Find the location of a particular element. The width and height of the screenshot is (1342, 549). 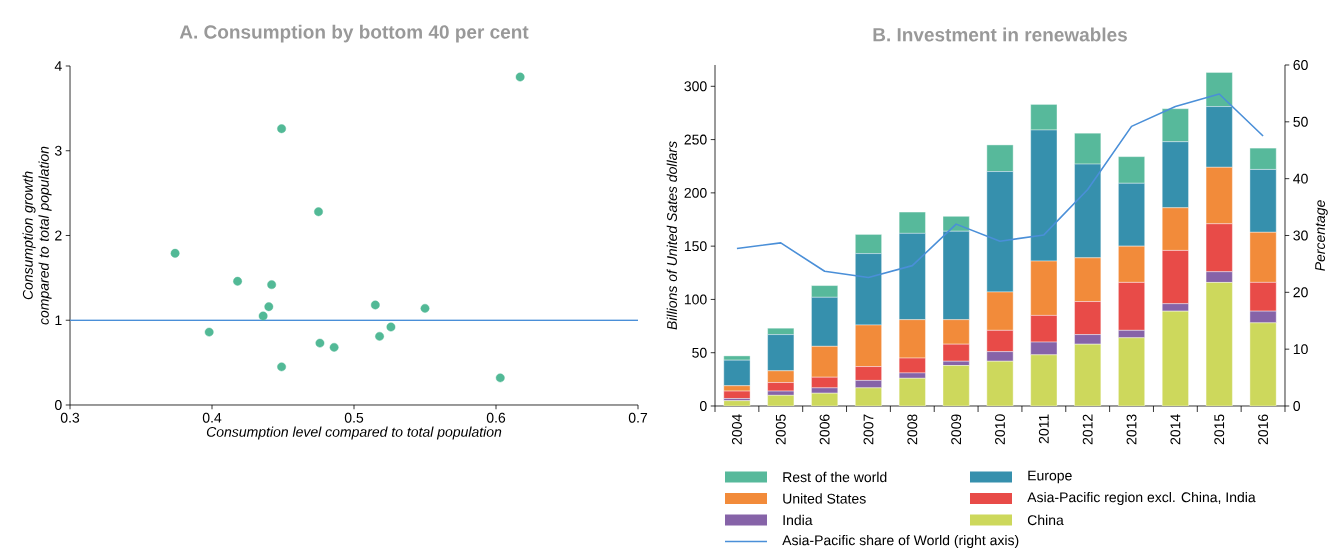

x-tick-label: 2008 is located at coordinates (912, 429).